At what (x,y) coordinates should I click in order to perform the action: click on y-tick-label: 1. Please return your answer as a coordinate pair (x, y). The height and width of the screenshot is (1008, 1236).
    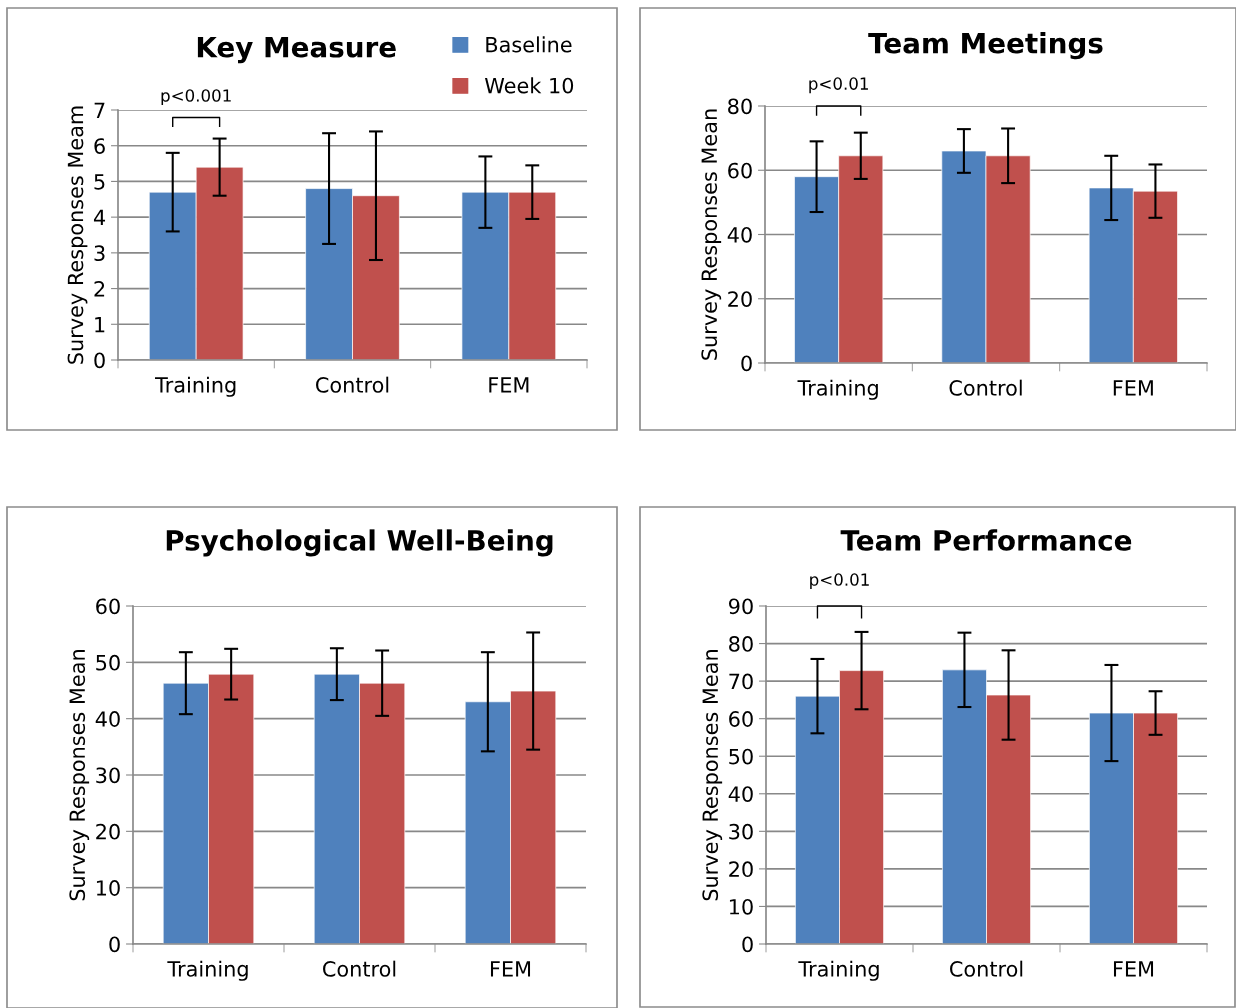
    Looking at the image, I should click on (100, 325).